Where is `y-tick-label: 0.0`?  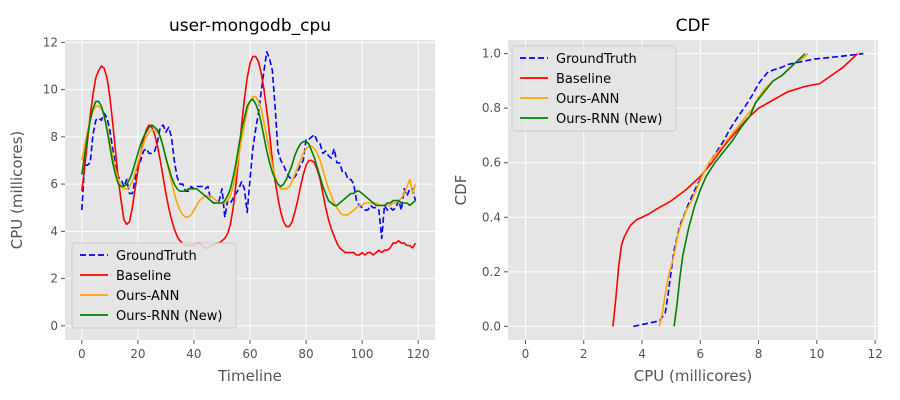 y-tick-label: 0.0 is located at coordinates (491, 326).